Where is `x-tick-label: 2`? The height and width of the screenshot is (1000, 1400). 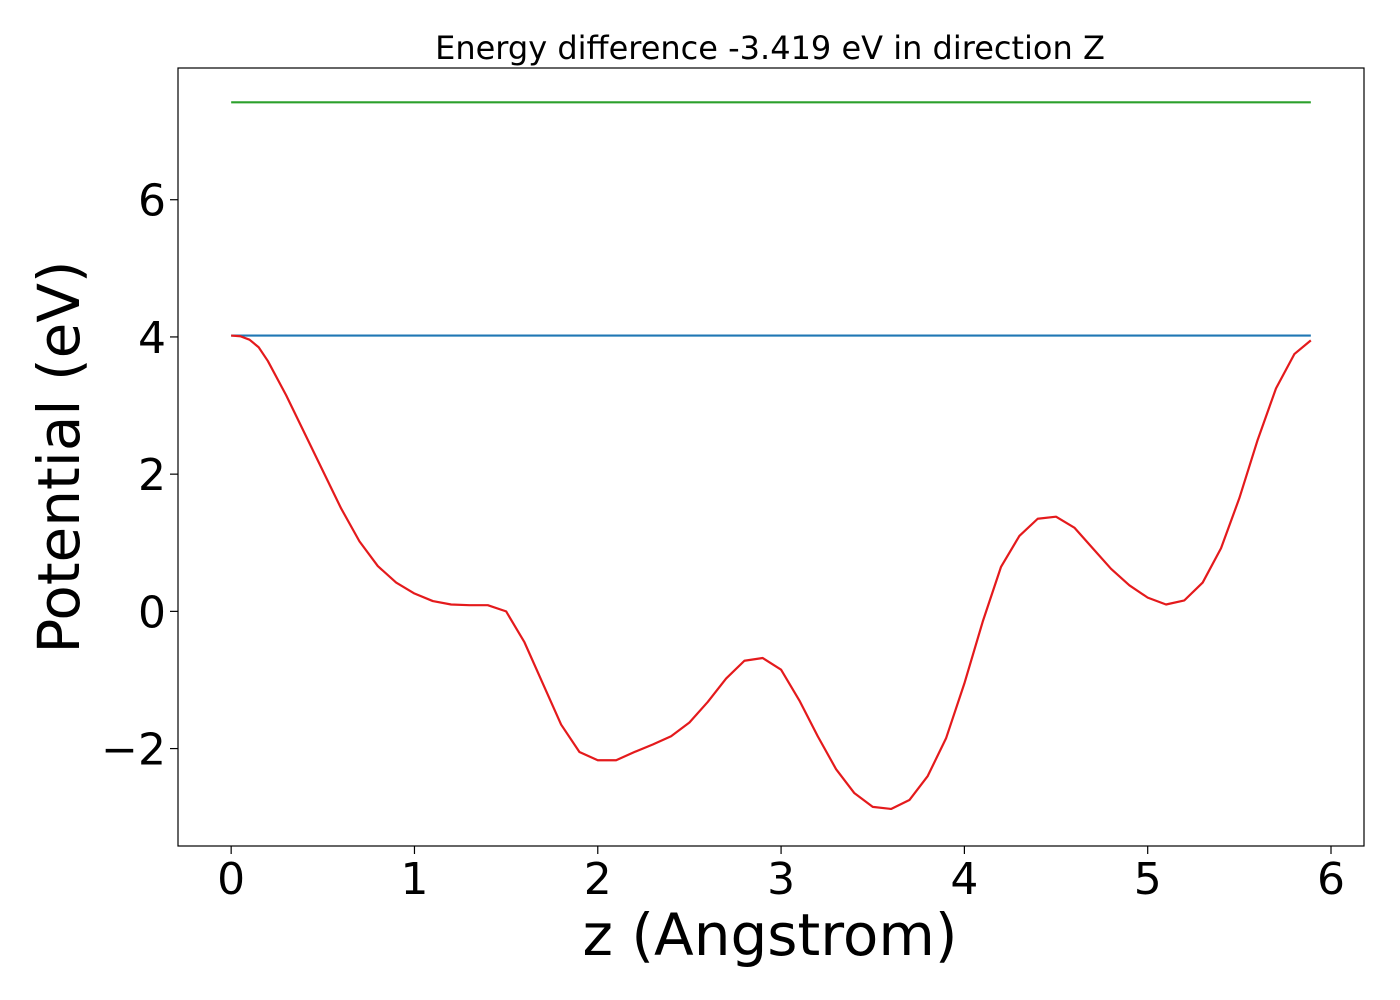
x-tick-label: 2 is located at coordinates (598, 879).